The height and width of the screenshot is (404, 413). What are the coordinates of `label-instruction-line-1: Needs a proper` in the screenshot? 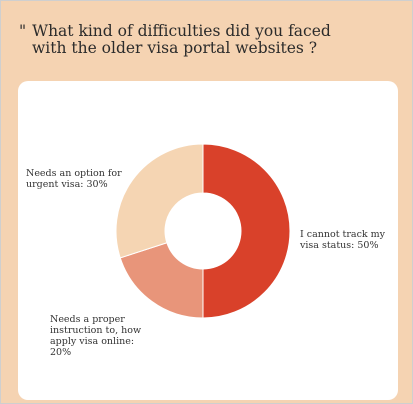 It's located at (87, 319).